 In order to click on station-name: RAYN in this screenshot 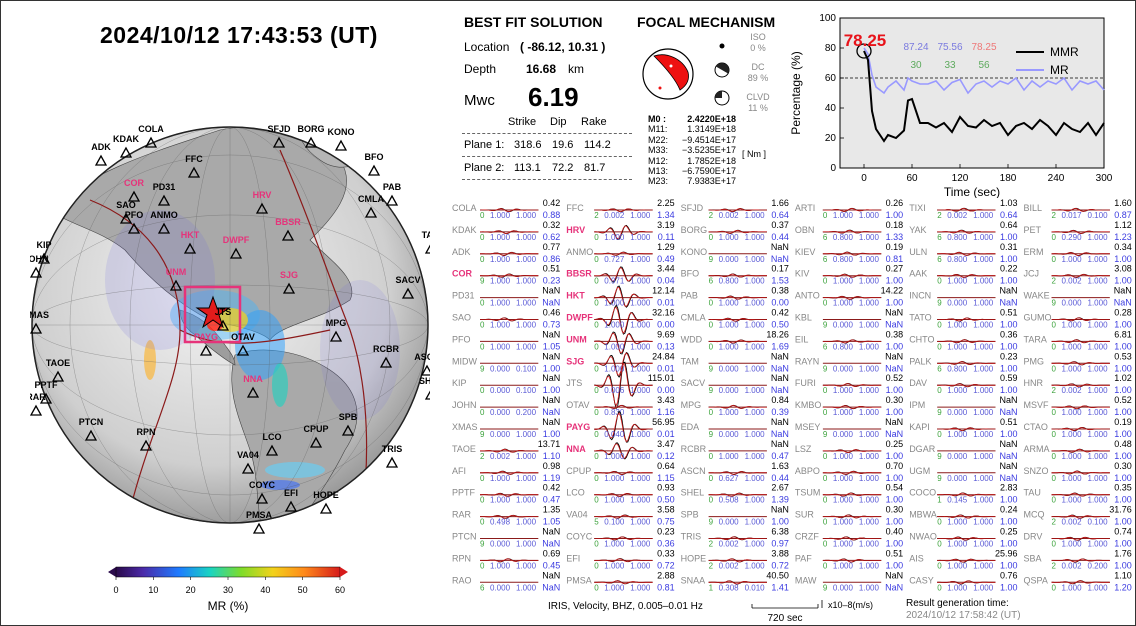, I will do `click(807, 361)`.